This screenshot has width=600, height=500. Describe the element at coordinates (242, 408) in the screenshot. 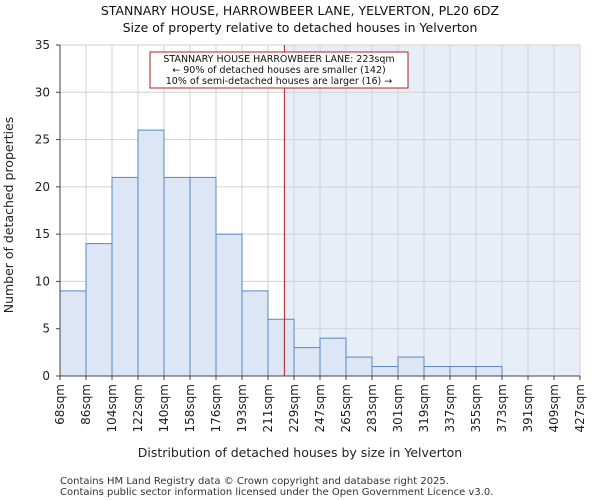

I see `x-tick-label: 193sqm` at that location.